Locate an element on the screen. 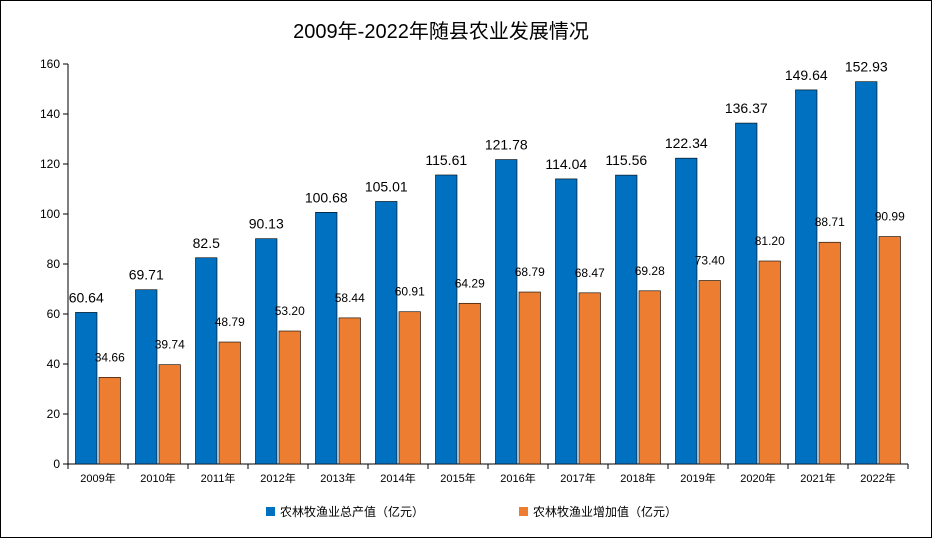 This screenshot has height=538, width=932. data-label-total-output: 152.93 is located at coordinates (866, 67).